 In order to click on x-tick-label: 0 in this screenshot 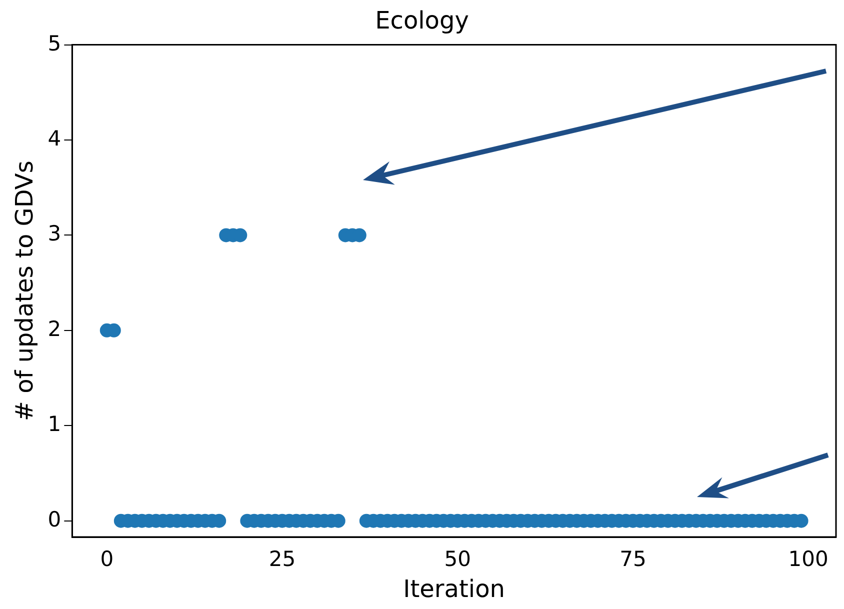, I will do `click(107, 559)`.